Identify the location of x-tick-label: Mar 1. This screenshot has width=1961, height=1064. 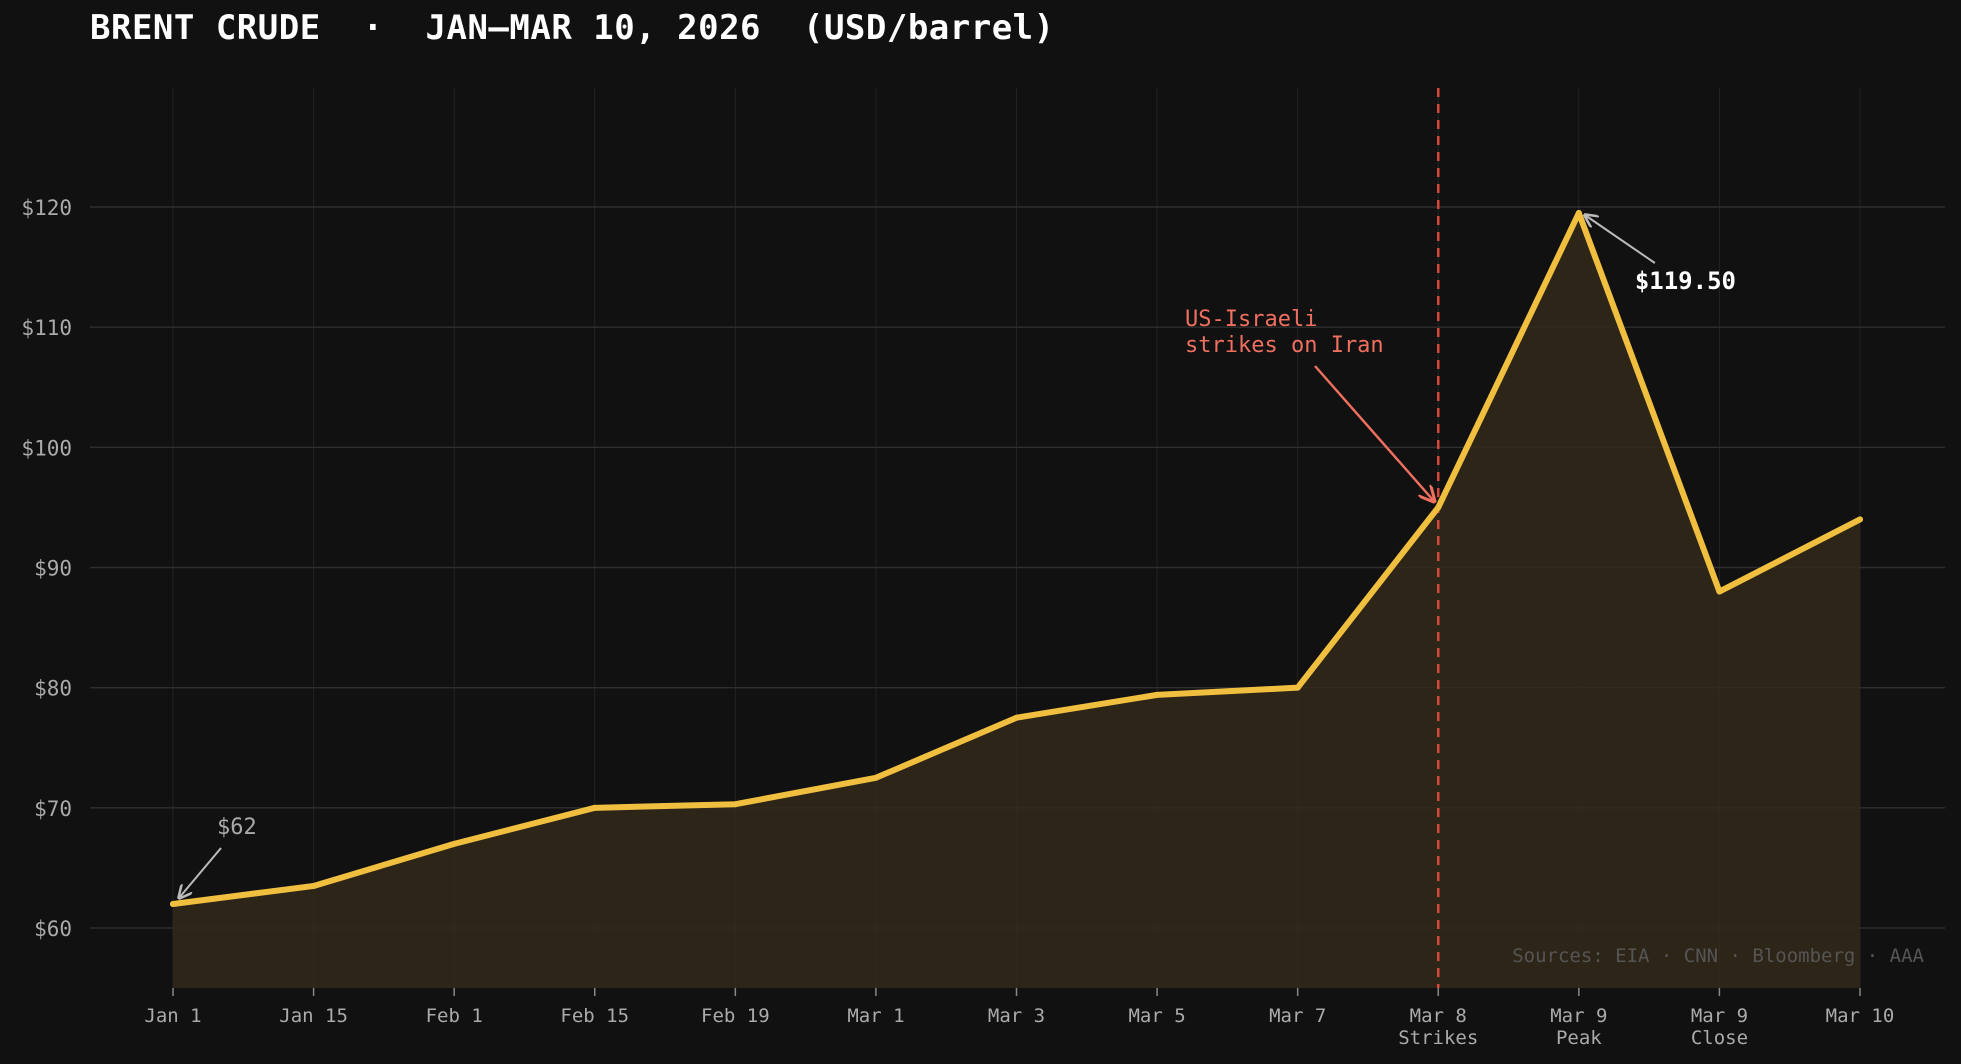
(875, 1016).